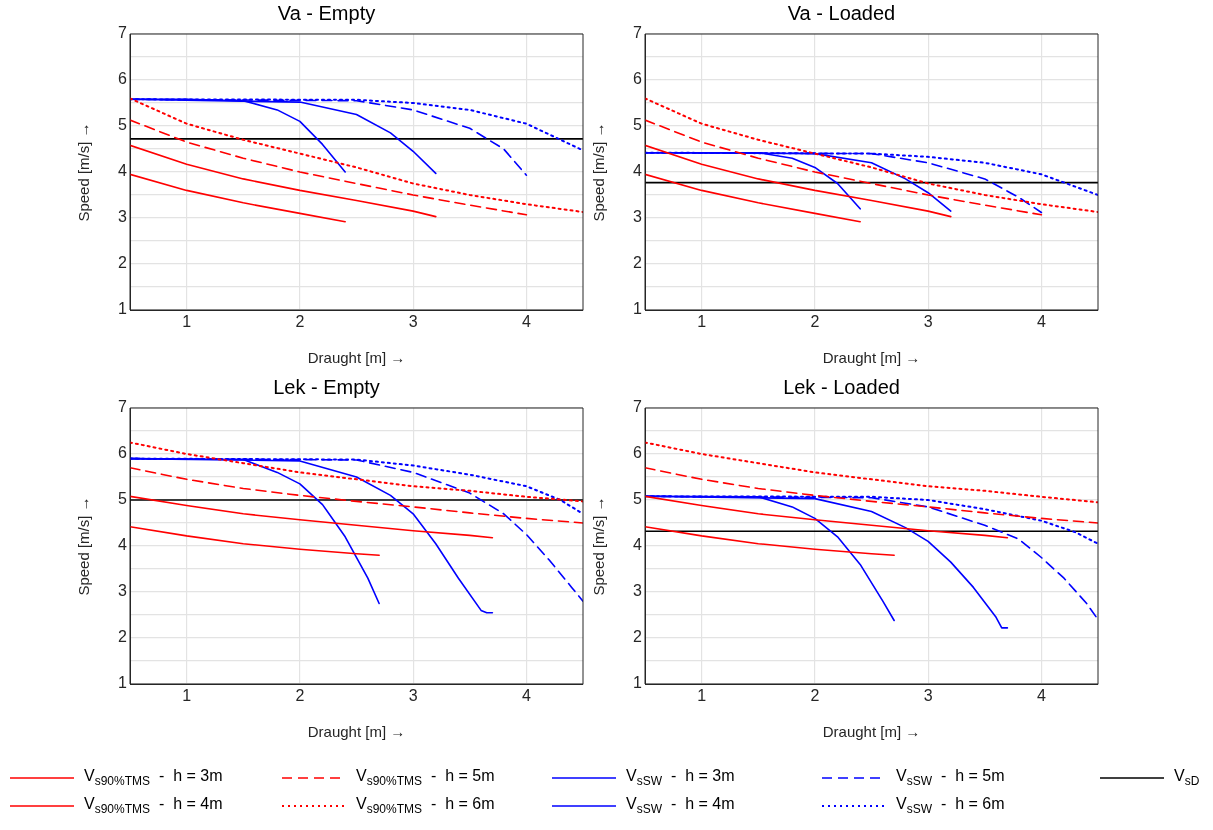  I want to click on legend-label: V$_{sD}$, so click(1187, 778).